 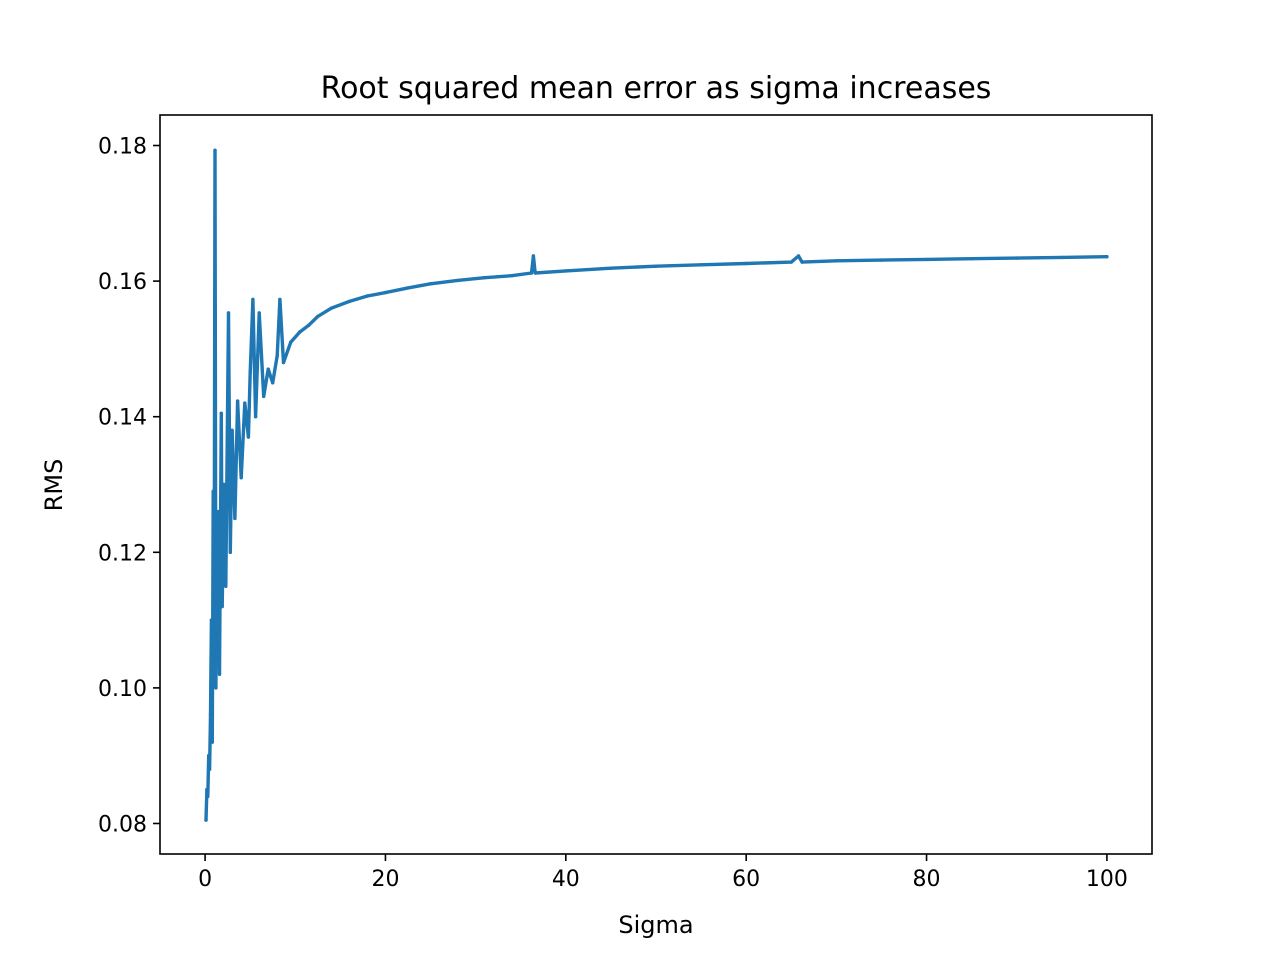 I want to click on y-tick-label: 0.12, so click(x=122, y=553).